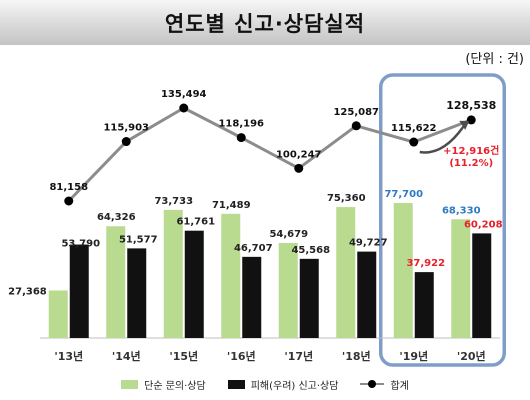 The height and width of the screenshot is (400, 530). Describe the element at coordinates (399, 386) in the screenshot. I see `legend-label: 합계` at that location.